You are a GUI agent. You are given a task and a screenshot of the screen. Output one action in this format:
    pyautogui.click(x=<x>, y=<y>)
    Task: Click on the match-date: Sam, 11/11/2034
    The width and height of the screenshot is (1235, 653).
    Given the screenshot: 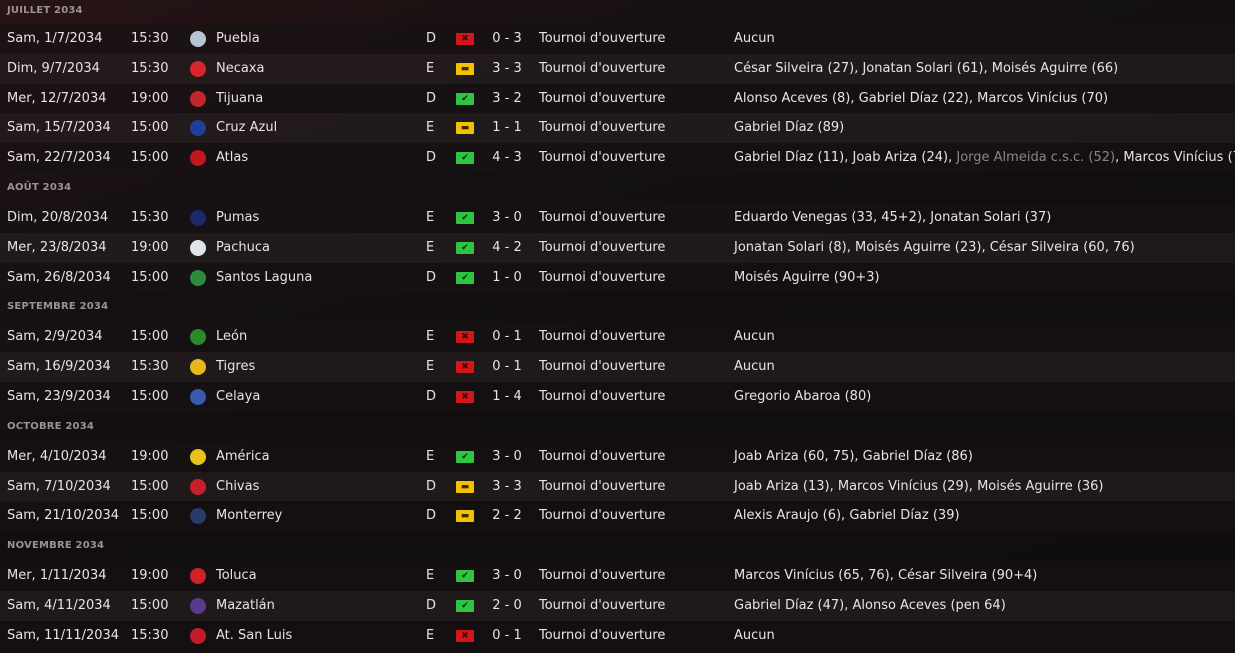 What is the action you would take?
    pyautogui.click(x=63, y=635)
    